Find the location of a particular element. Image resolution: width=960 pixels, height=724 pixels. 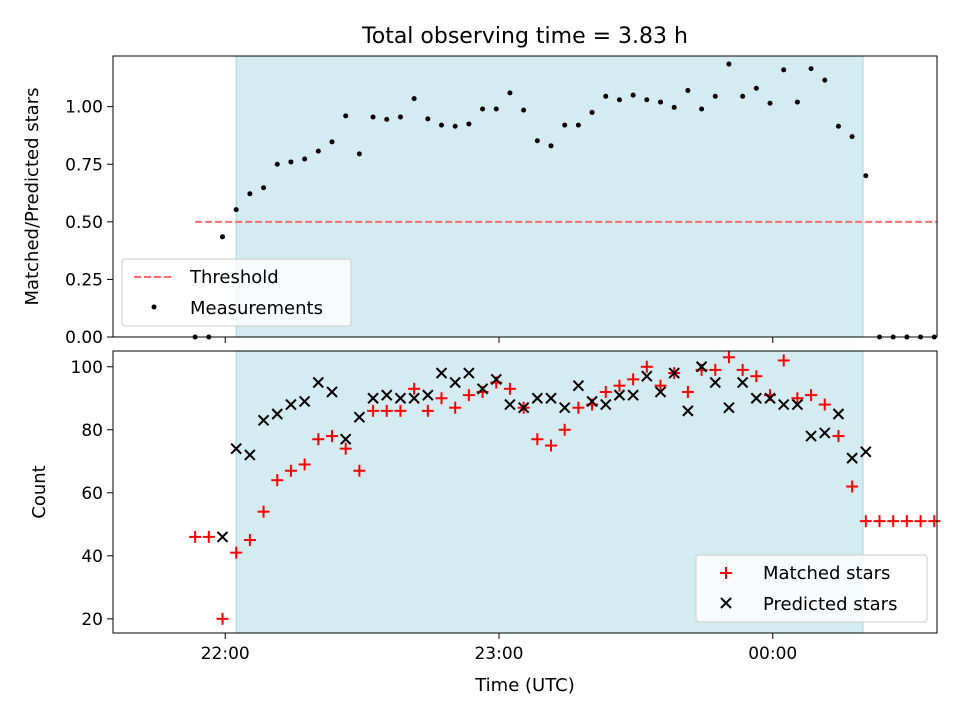

x-axis-label: Time (UTC) is located at coordinates (524, 685).